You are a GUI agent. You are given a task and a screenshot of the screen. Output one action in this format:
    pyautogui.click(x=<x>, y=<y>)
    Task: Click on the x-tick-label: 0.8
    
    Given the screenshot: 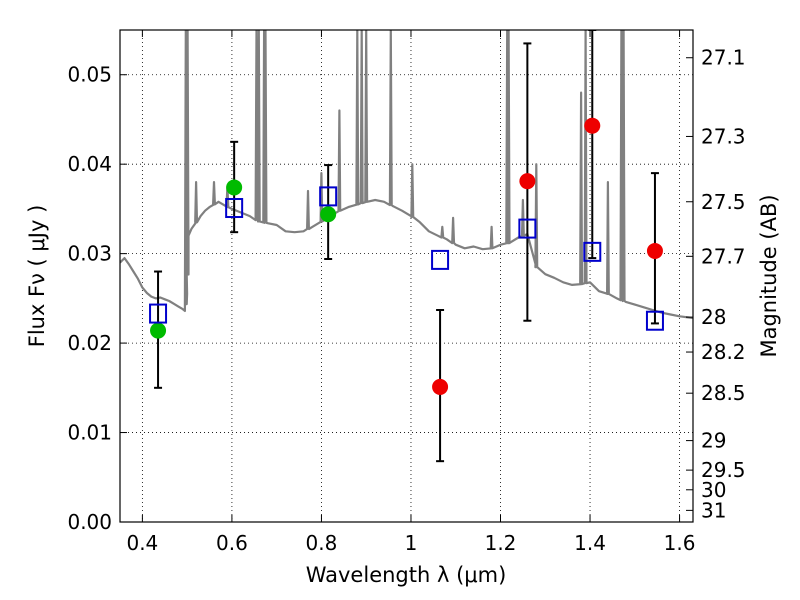 What is the action you would take?
    pyautogui.click(x=322, y=543)
    